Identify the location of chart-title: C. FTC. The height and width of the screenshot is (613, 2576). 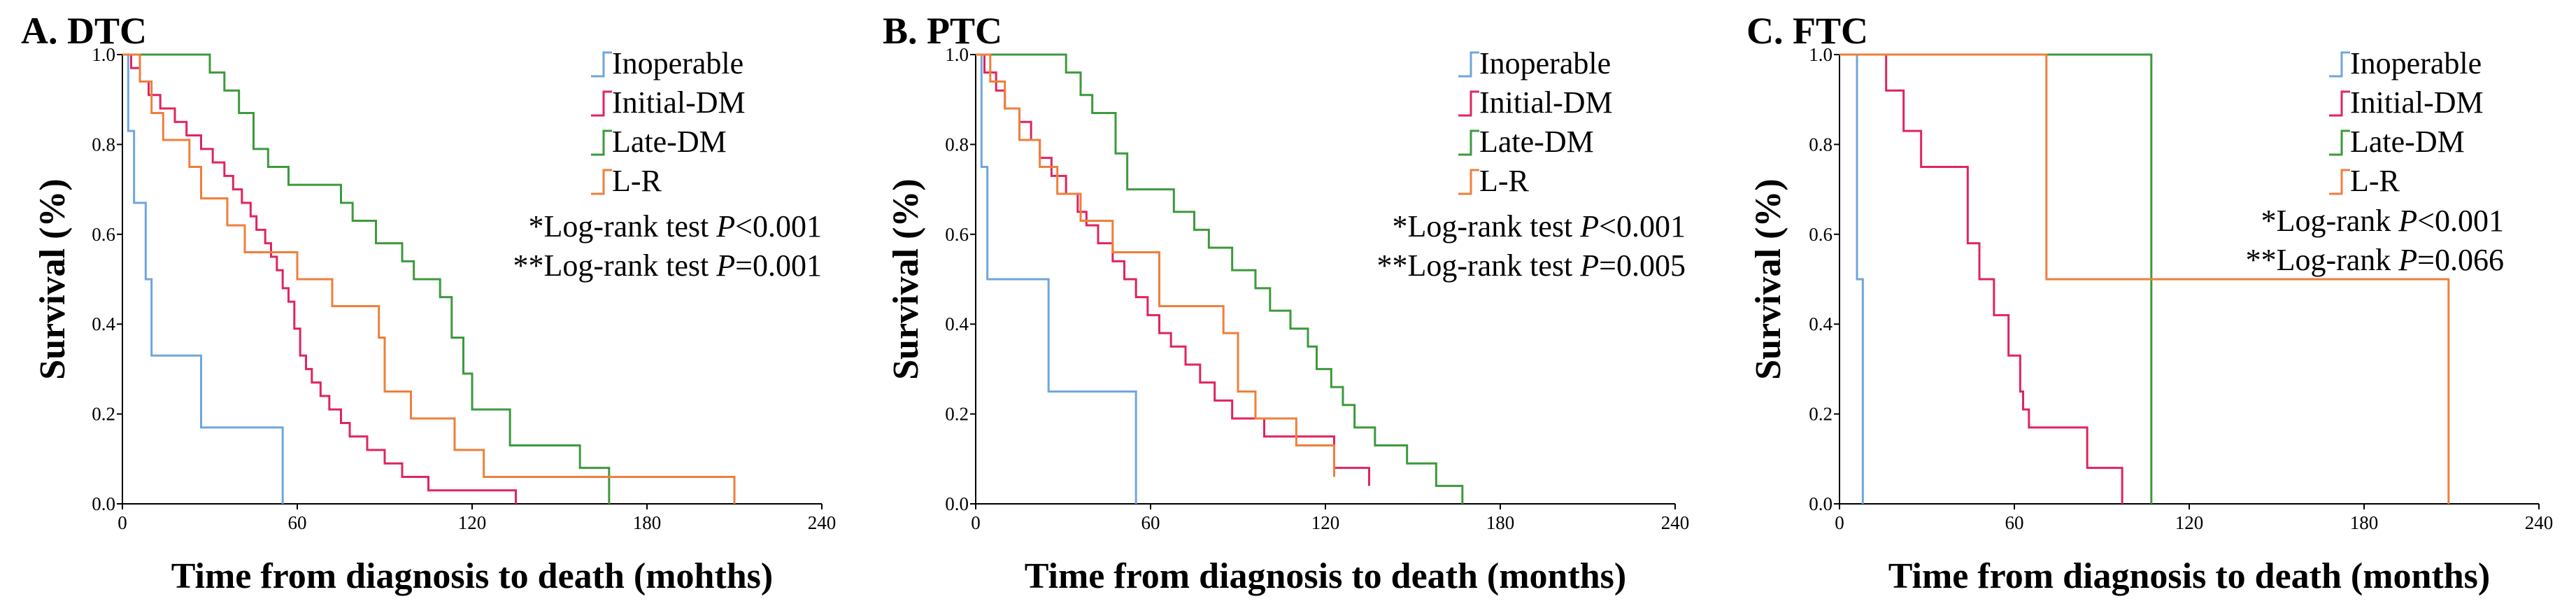
(1807, 31).